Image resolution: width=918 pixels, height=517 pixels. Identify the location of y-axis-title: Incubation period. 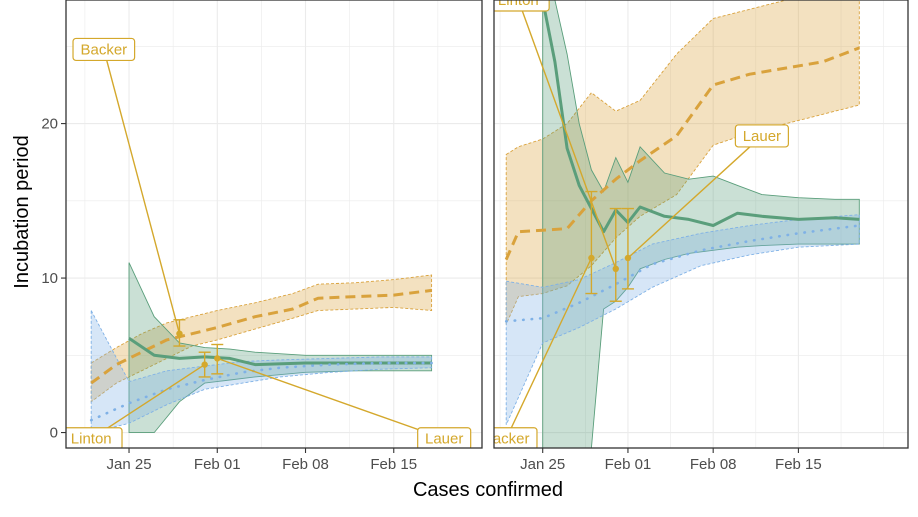
(22, 211).